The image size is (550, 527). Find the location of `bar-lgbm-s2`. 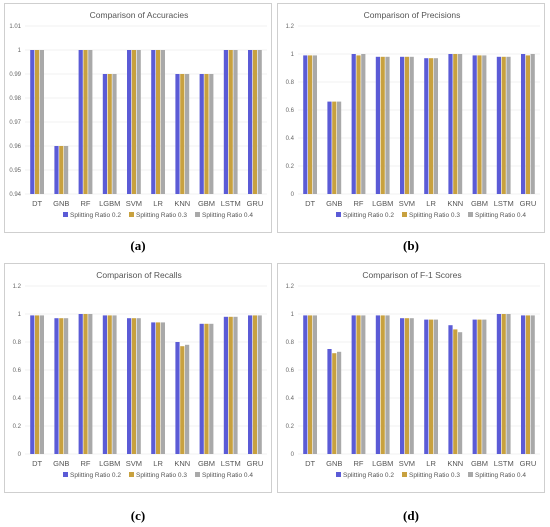

bar-lgbm-s2 is located at coordinates (109, 134).